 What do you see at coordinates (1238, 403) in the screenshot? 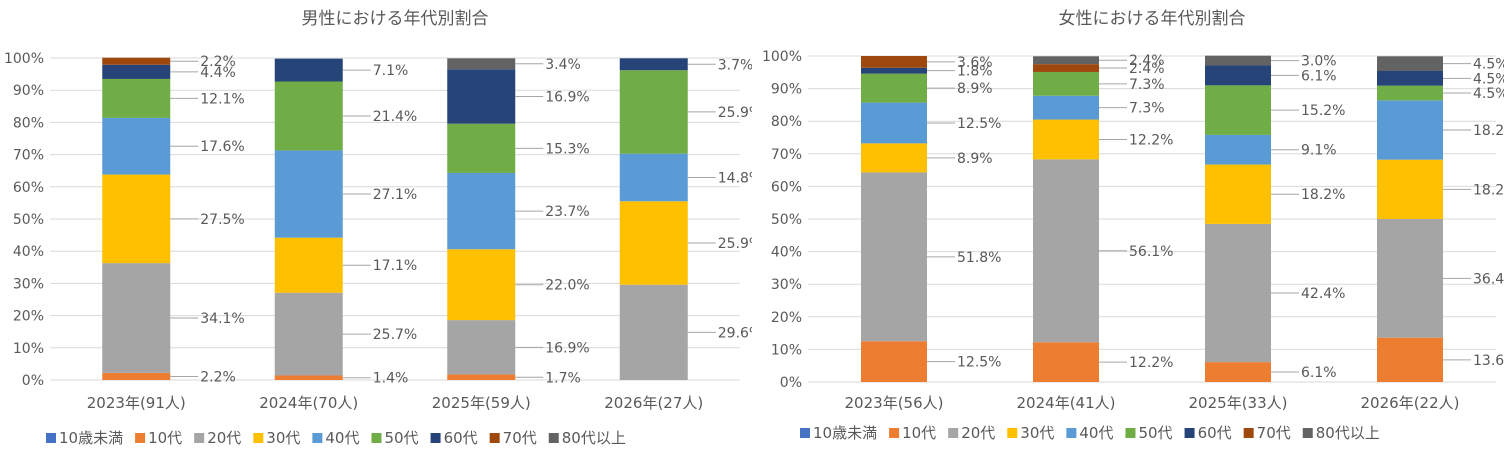
I see `female-x-category-label: 2025年(33人)` at bounding box center [1238, 403].